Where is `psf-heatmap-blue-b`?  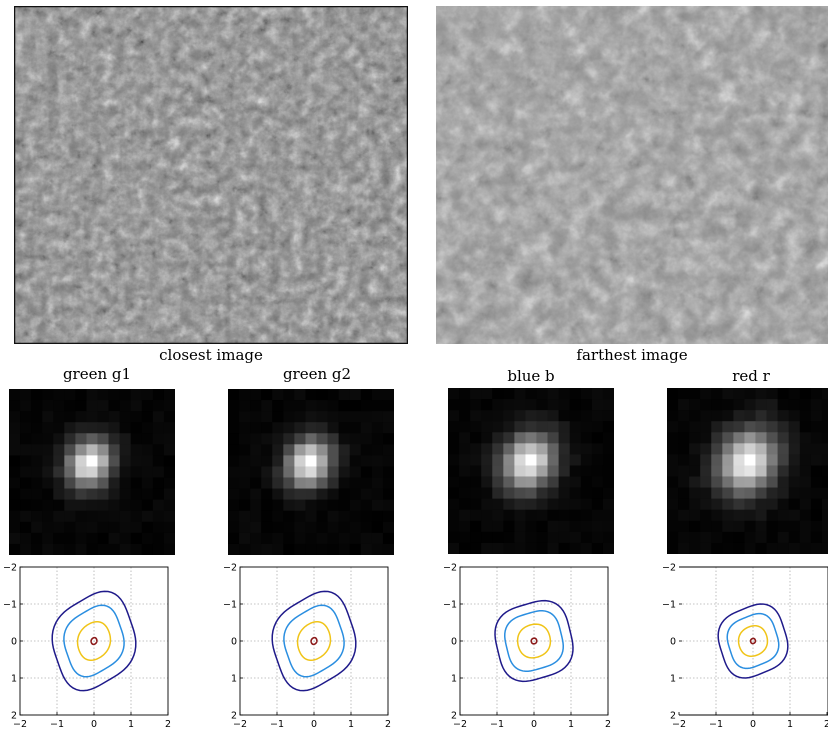 psf-heatmap-blue-b is located at coordinates (531, 471).